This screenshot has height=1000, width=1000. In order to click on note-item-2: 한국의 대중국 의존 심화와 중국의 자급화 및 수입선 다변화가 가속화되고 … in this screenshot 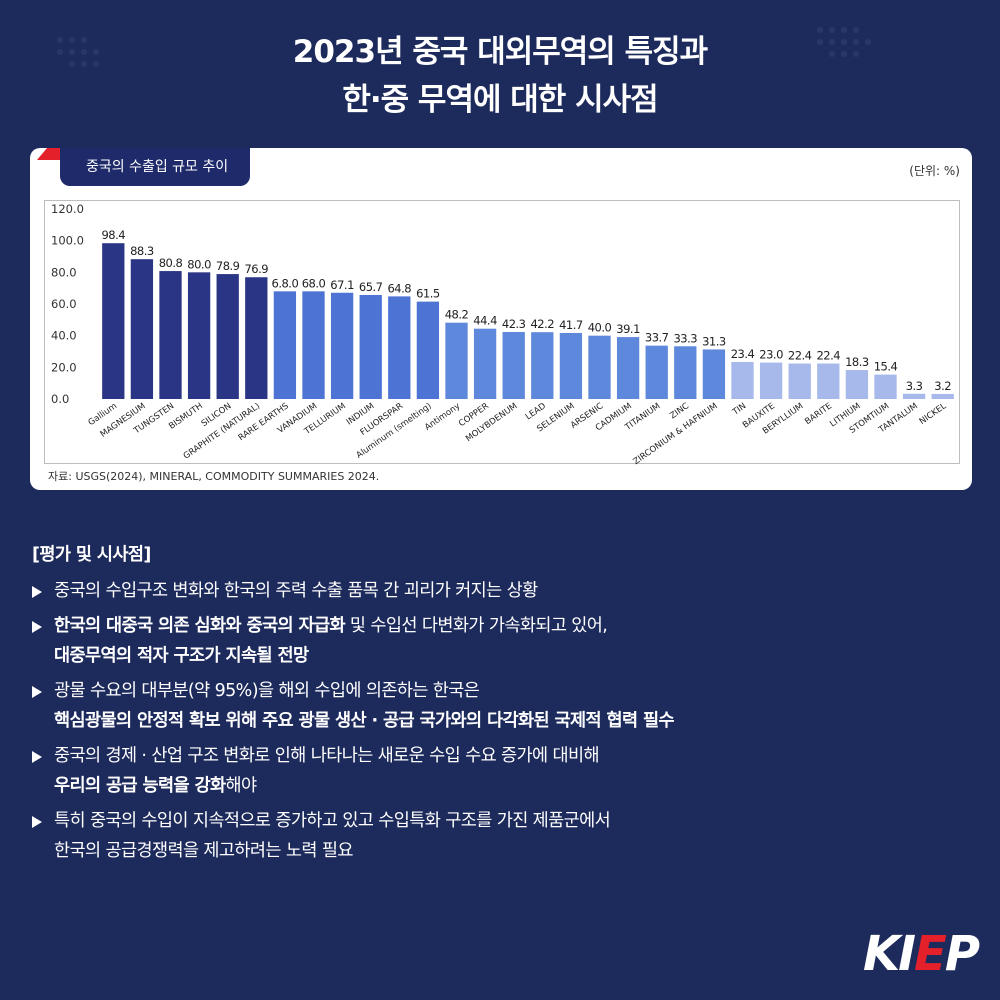, I will do `click(492, 641)`.